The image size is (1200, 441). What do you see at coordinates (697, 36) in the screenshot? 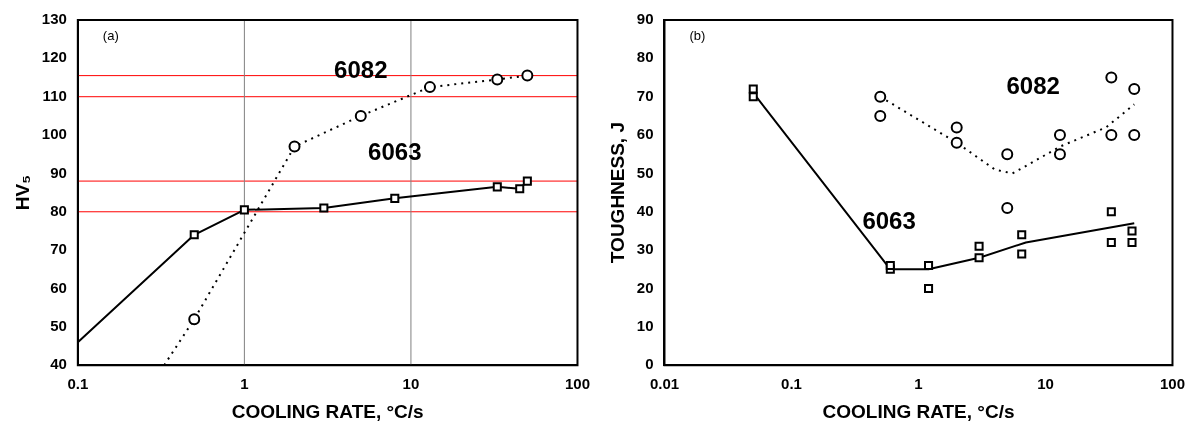
I see `annotation: (b)` at bounding box center [697, 36].